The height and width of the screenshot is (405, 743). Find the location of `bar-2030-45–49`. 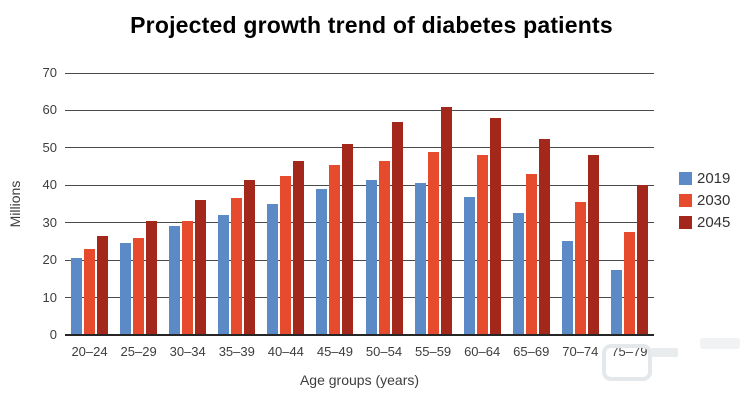

bar-2030-45–49 is located at coordinates (335, 249).